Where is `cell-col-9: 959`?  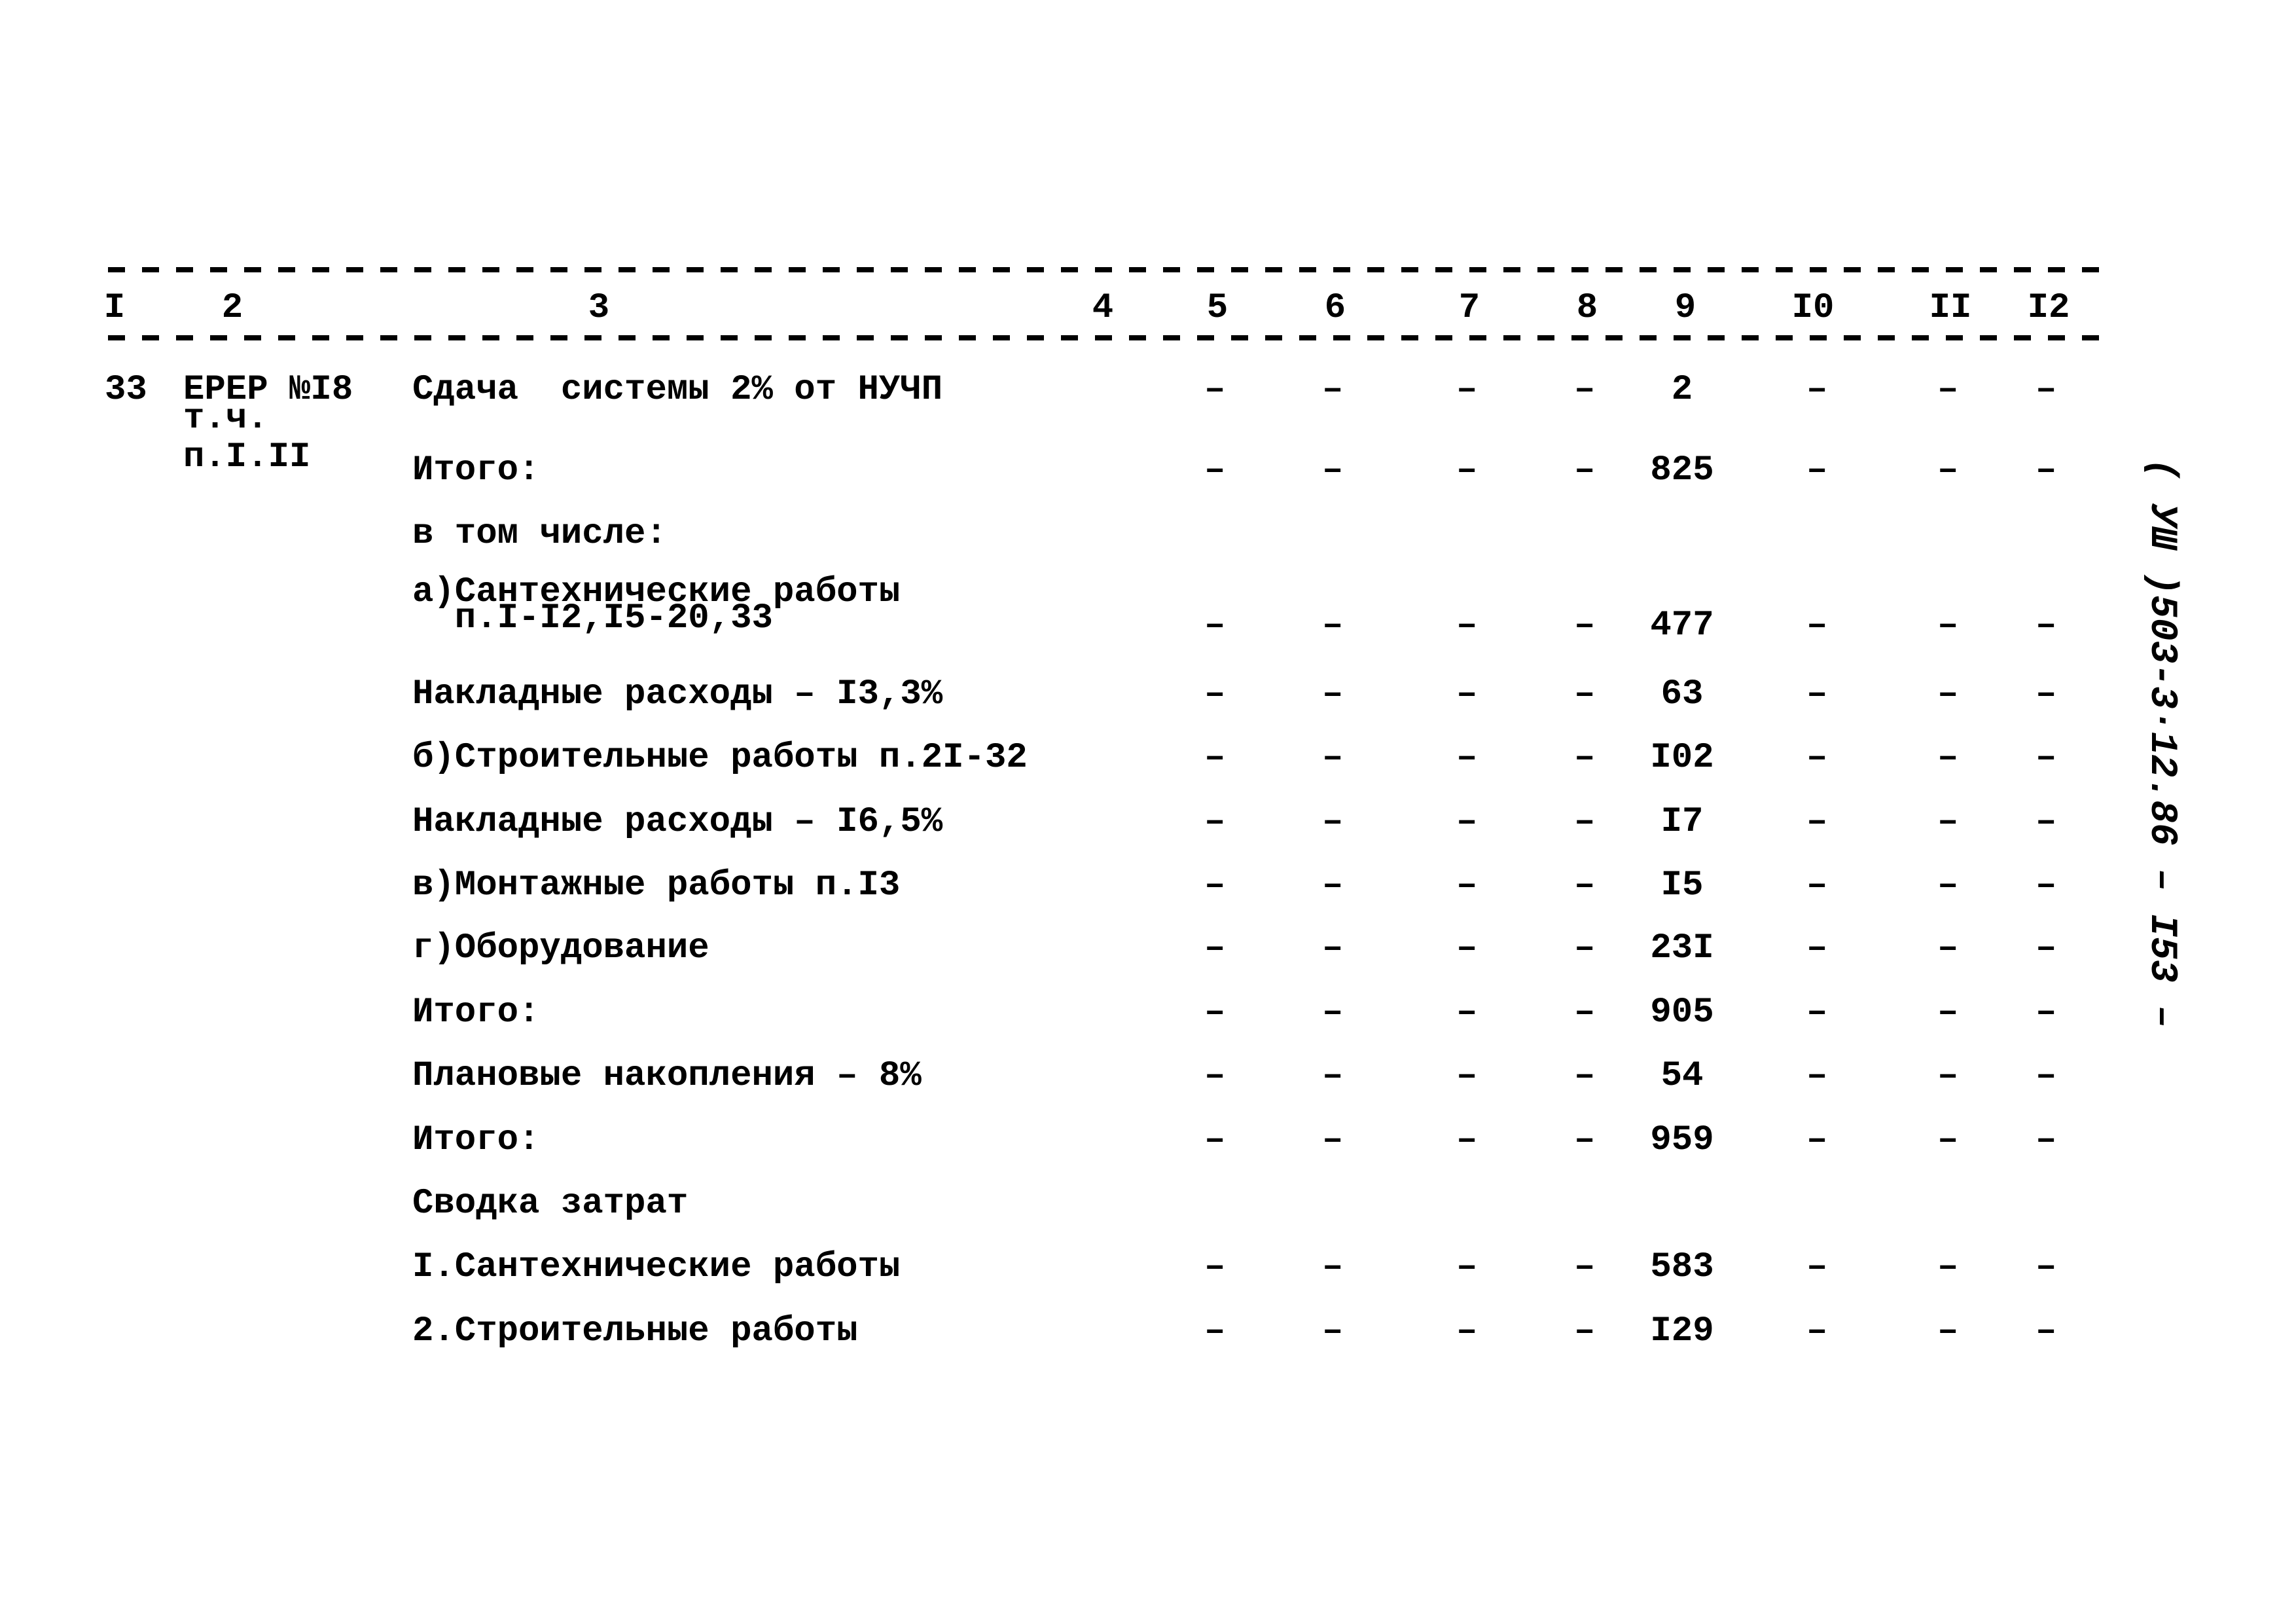 cell-col-9: 959 is located at coordinates (1682, 1140).